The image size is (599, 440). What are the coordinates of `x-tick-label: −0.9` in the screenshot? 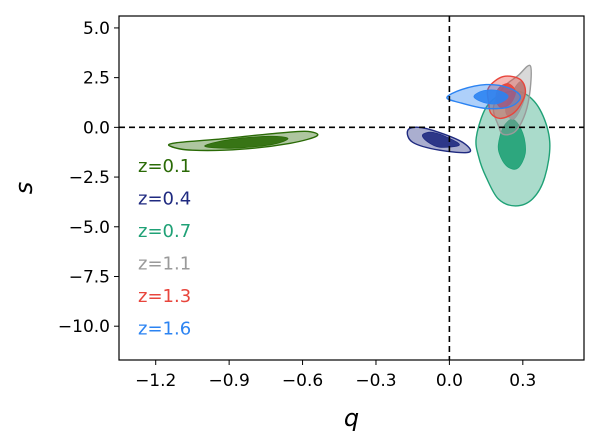 It's located at (228, 381).